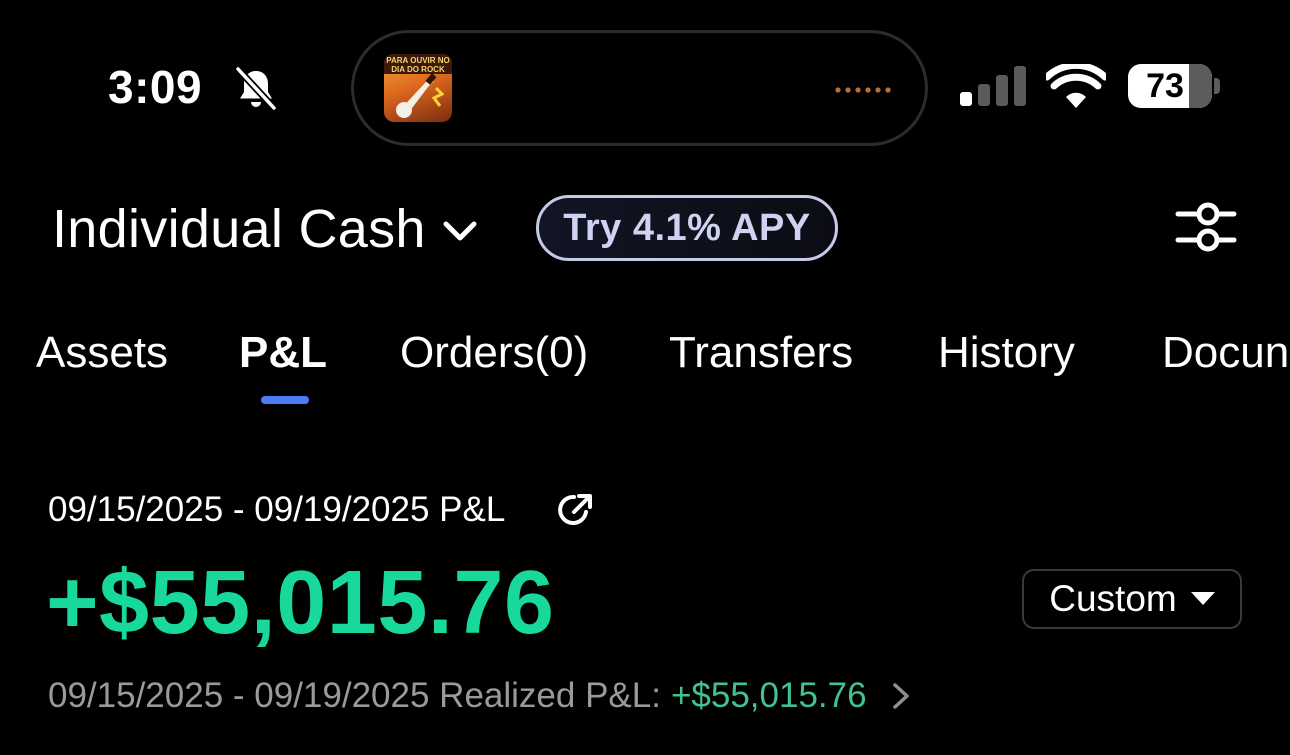 The width and height of the screenshot is (1290, 755). What do you see at coordinates (354, 695) in the screenshot?
I see `realized-pl-label: 09/15/2025 - 09/19/2025 Realized P&L:` at bounding box center [354, 695].